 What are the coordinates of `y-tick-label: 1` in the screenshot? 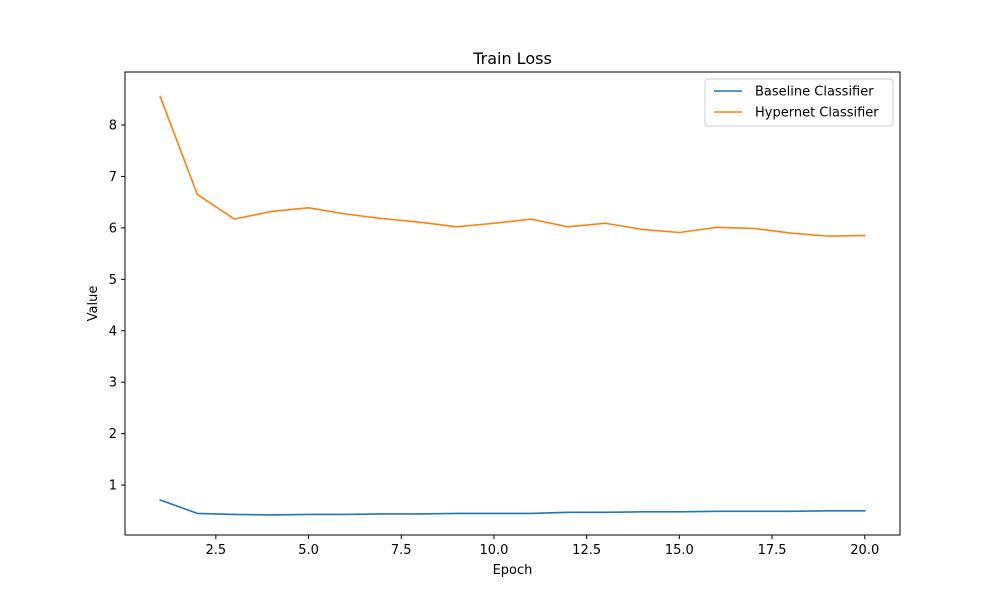 It's located at (113, 486).